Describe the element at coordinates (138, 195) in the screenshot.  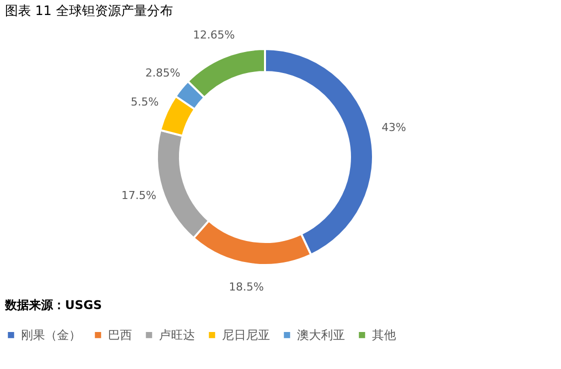
I see `data-label: 17.5%` at that location.